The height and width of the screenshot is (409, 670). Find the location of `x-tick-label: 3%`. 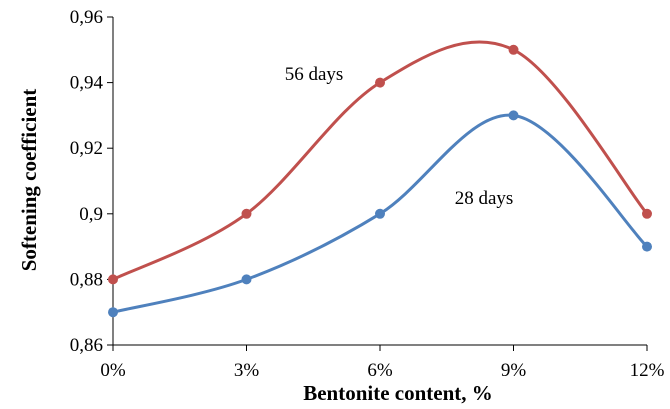

x-tick-label: 3% is located at coordinates (247, 370).